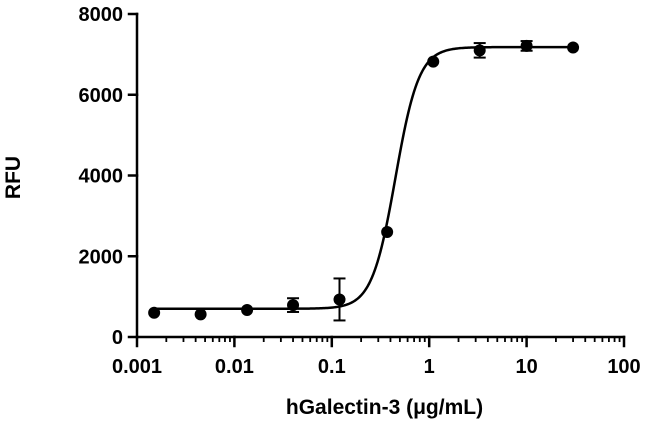 Image resolution: width=650 pixels, height=426 pixels. Describe the element at coordinates (234, 367) in the screenshot. I see `x-tick-label: 0.01` at that location.